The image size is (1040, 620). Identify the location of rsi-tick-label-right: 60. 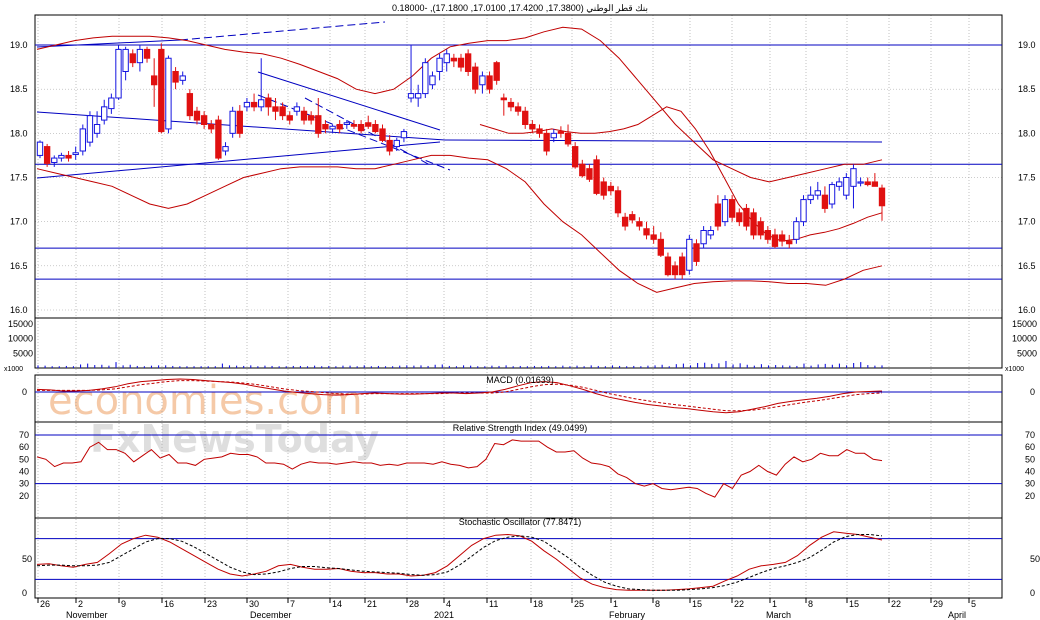
(1030, 447).